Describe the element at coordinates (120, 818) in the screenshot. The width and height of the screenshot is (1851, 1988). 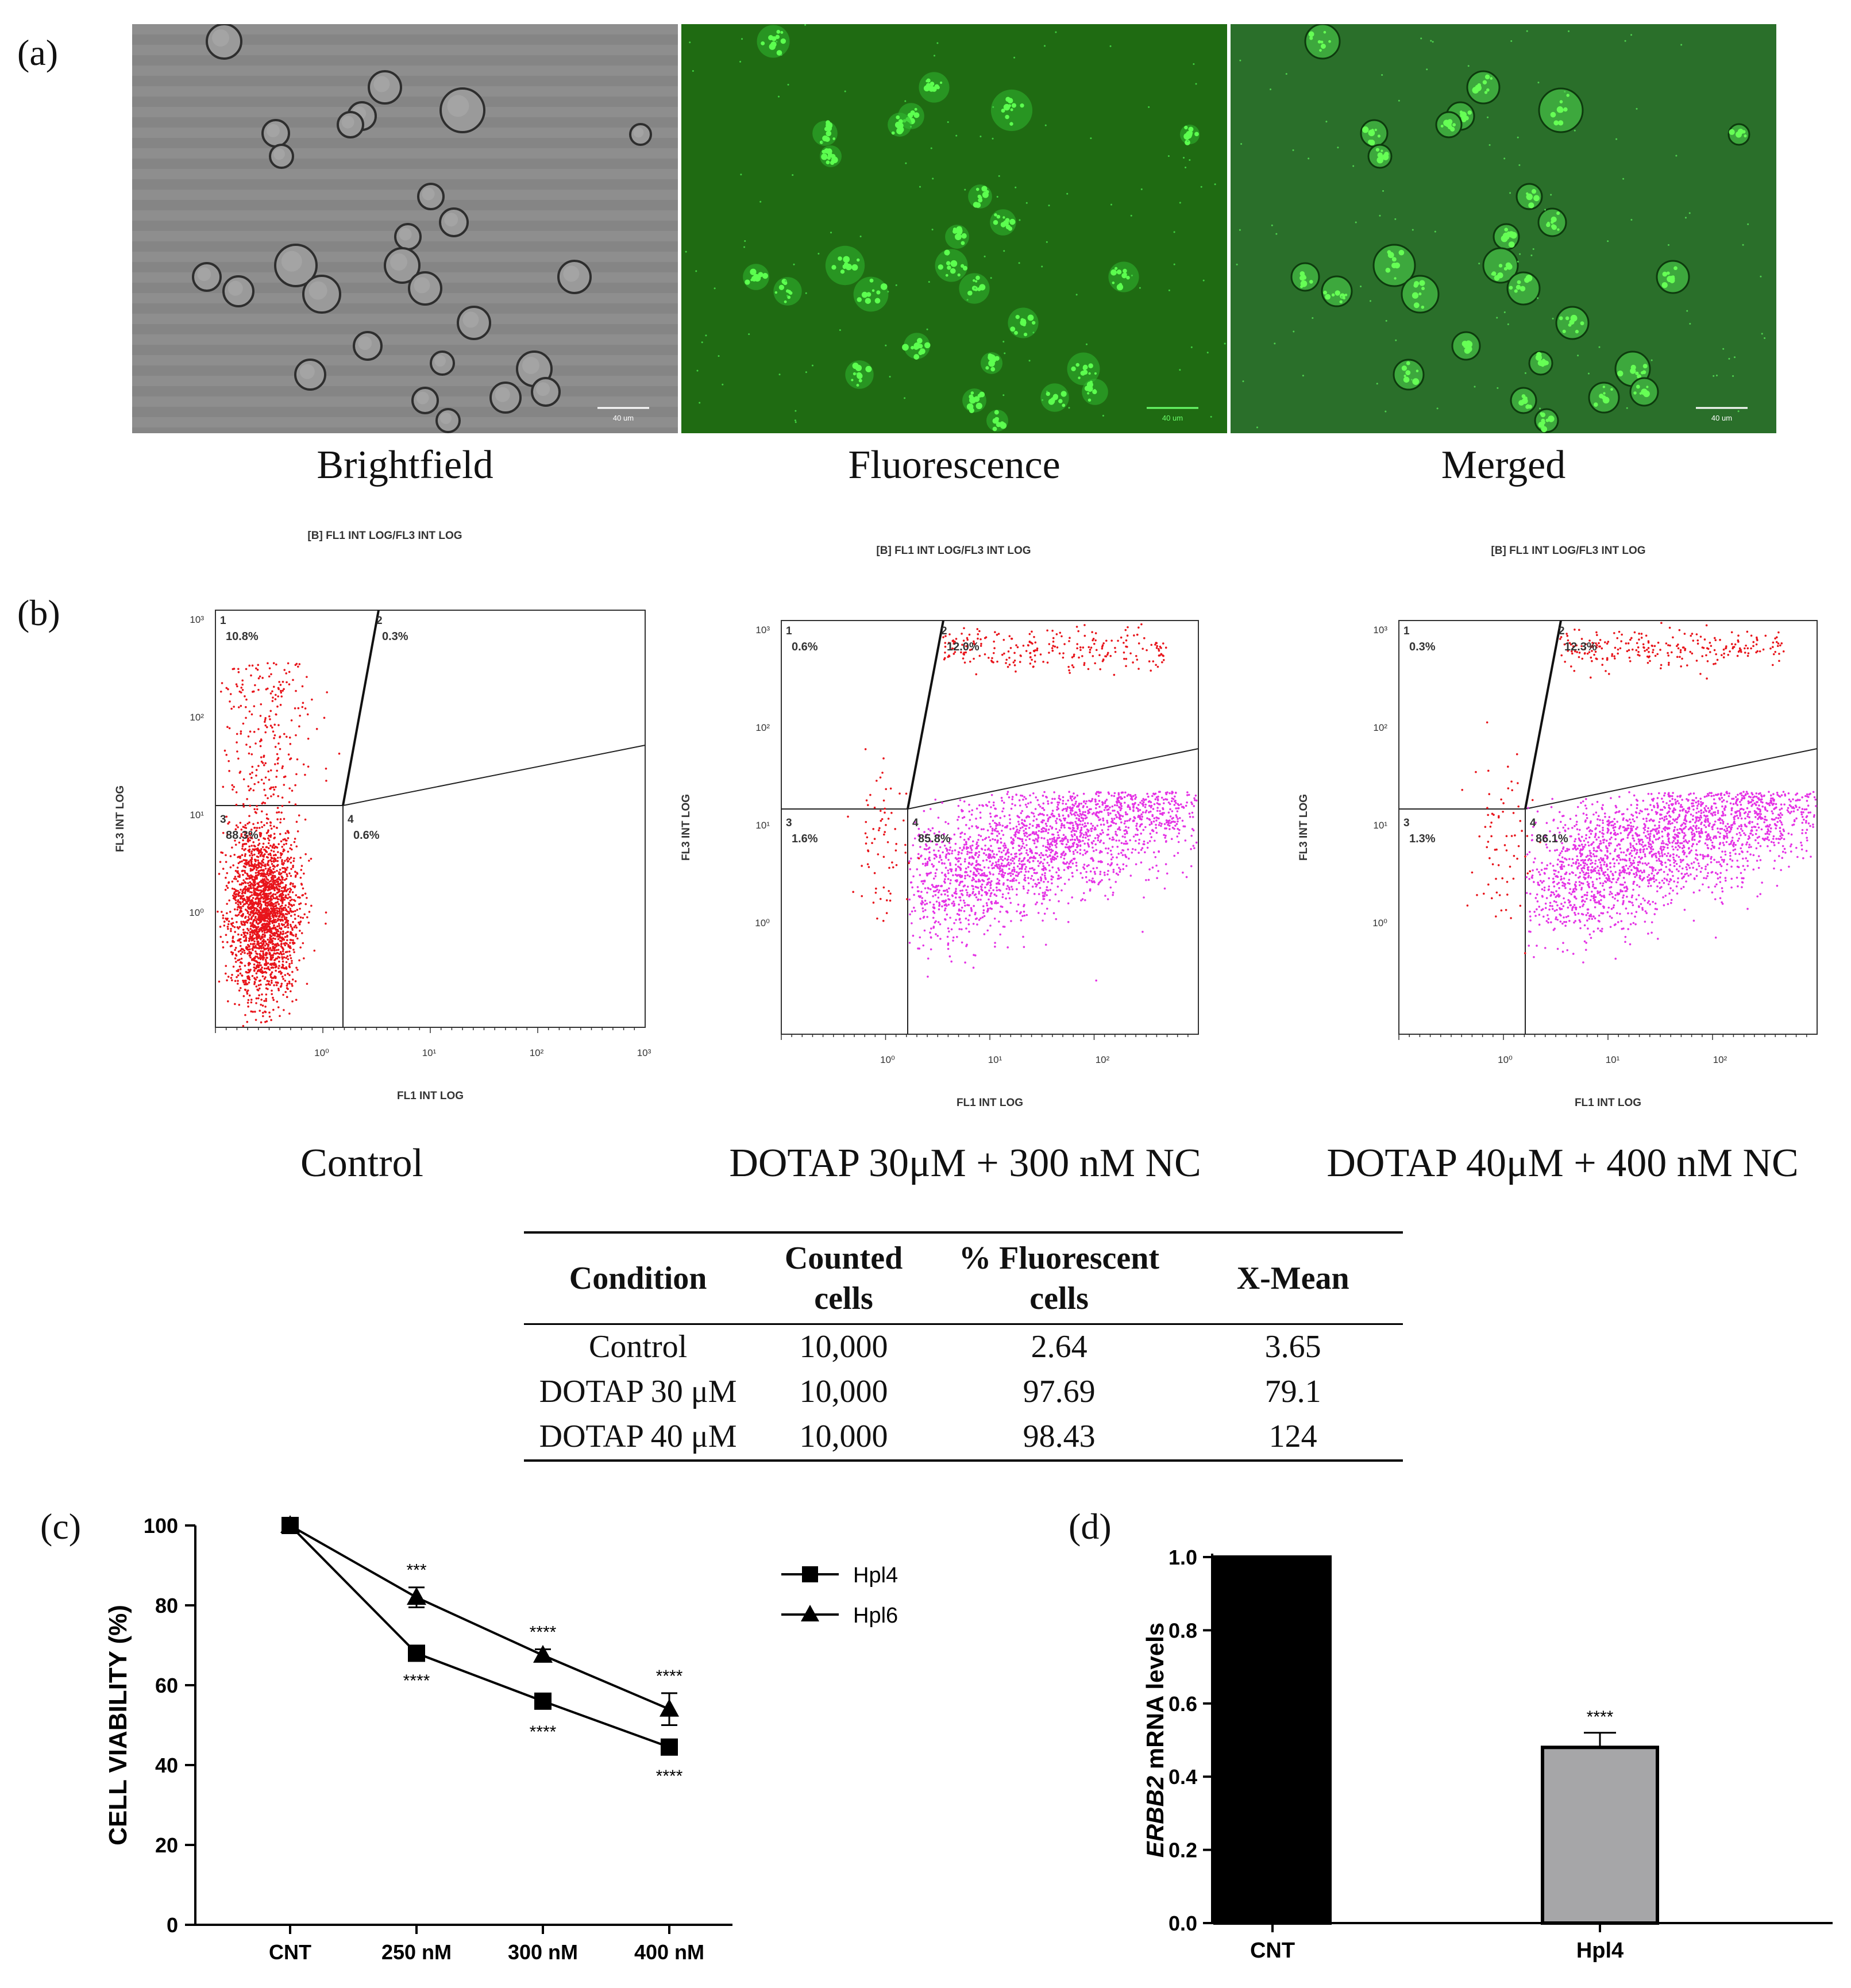
I see `y-axis-label: FL3 INT LOG` at that location.